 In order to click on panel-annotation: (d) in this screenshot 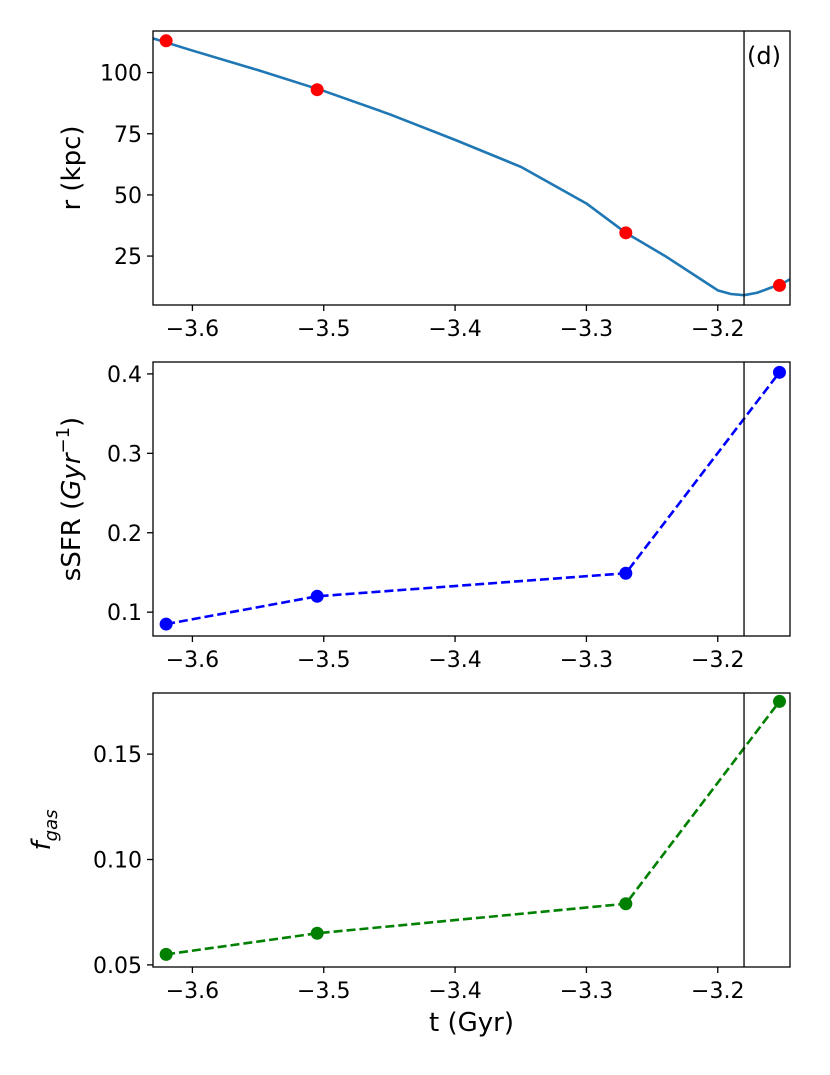, I will do `click(764, 56)`.